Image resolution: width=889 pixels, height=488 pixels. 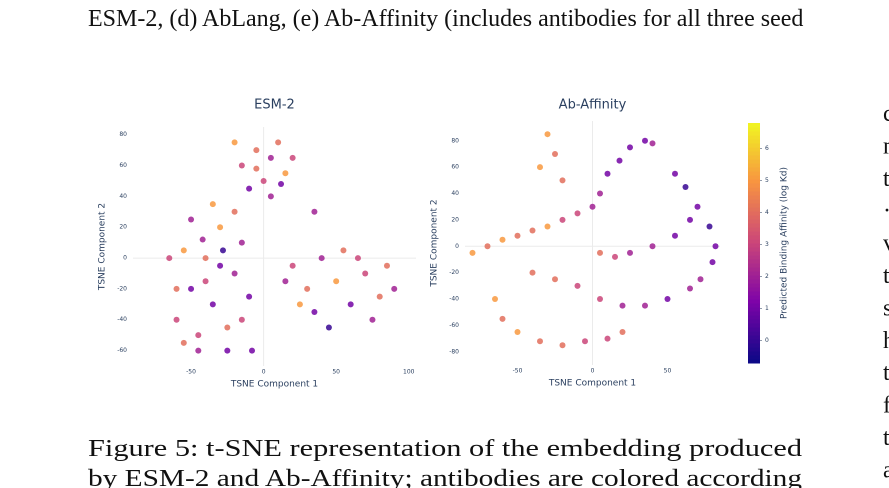 I want to click on colorbar-tick-label: 0, so click(x=767, y=340).